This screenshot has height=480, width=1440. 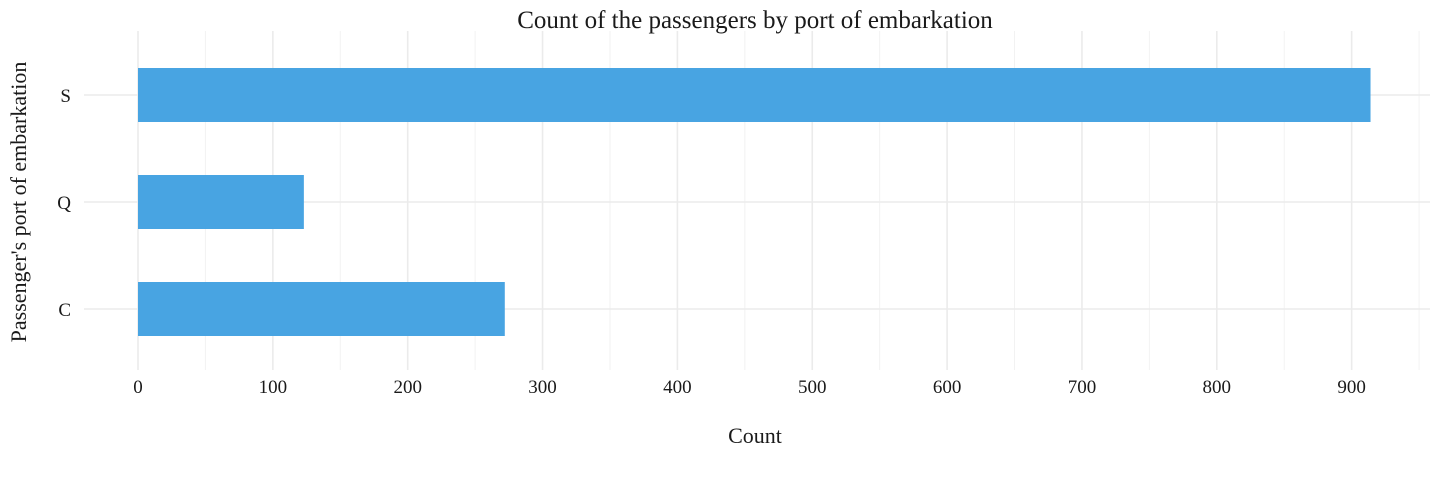 I want to click on x-tick-label-700: 700, so click(x=1082, y=387).